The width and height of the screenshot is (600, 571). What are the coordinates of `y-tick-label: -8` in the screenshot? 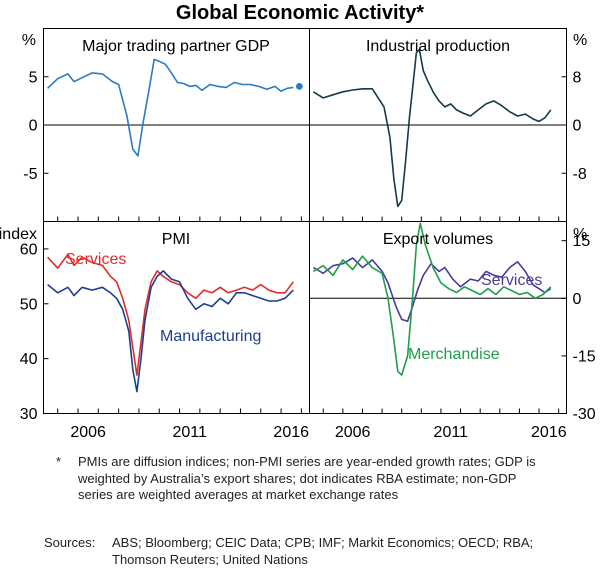 It's located at (580, 174).